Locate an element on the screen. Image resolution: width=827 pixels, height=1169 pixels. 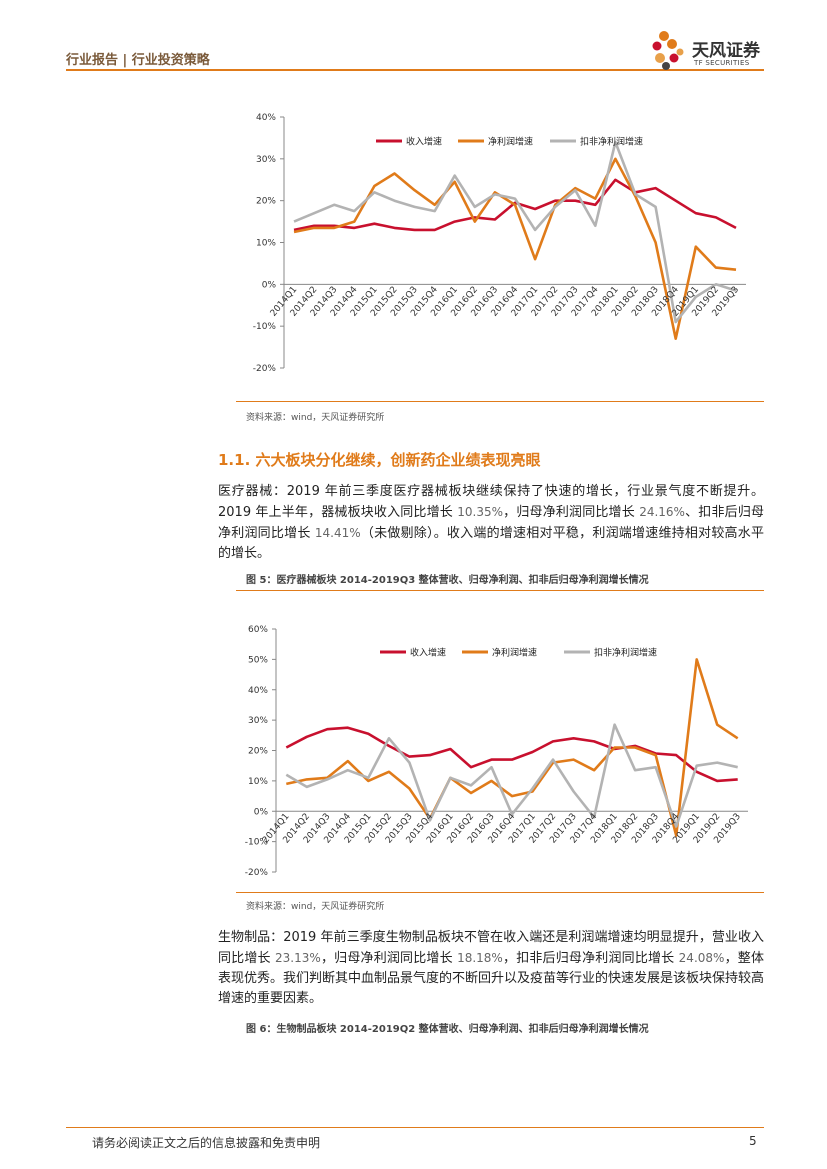
chart-1-legend-label-3: 扣非净利润增速 is located at coordinates (611, 142).